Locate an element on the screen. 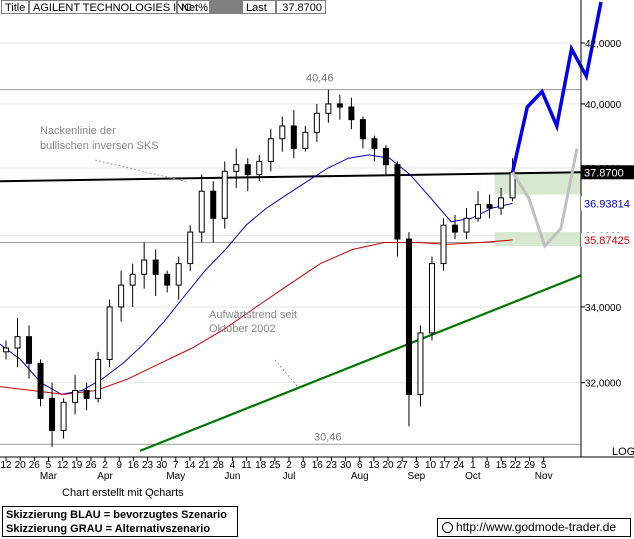 The width and height of the screenshot is (634, 539). x-tick-label: 8 is located at coordinates (487, 465).